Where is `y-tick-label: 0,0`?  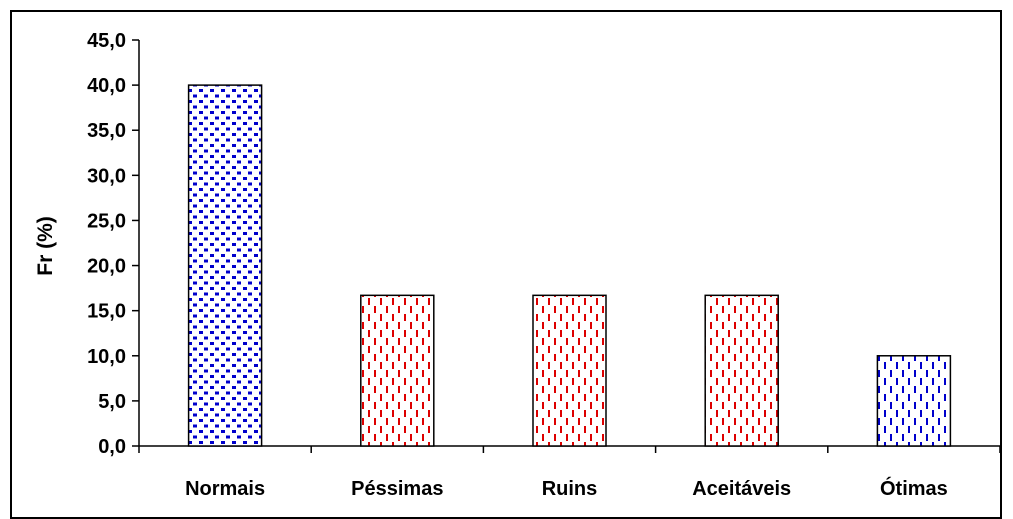
y-tick-label: 0,0 is located at coordinates (112, 447).